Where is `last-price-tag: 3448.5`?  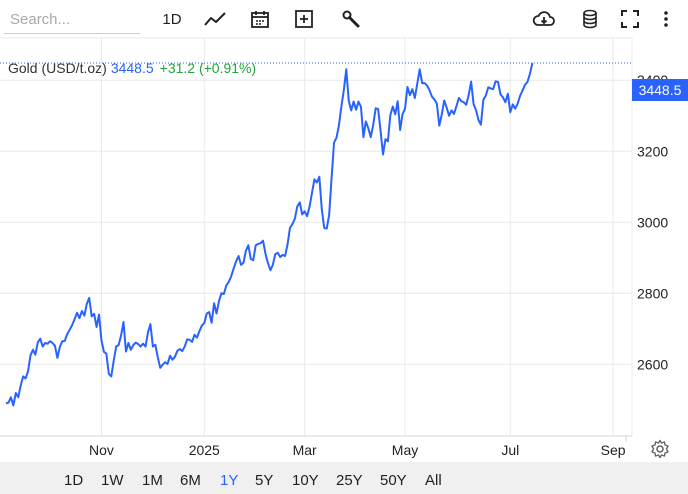 last-price-tag: 3448.5 is located at coordinates (660, 90).